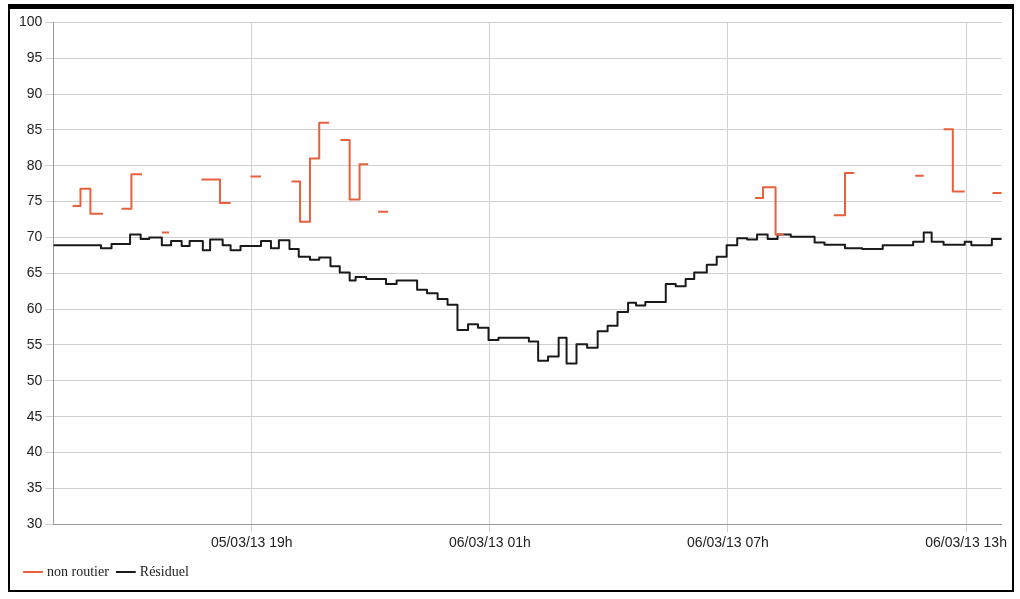 The height and width of the screenshot is (599, 1020). What do you see at coordinates (34, 128) in the screenshot?
I see `y-tick-label: 85` at bounding box center [34, 128].